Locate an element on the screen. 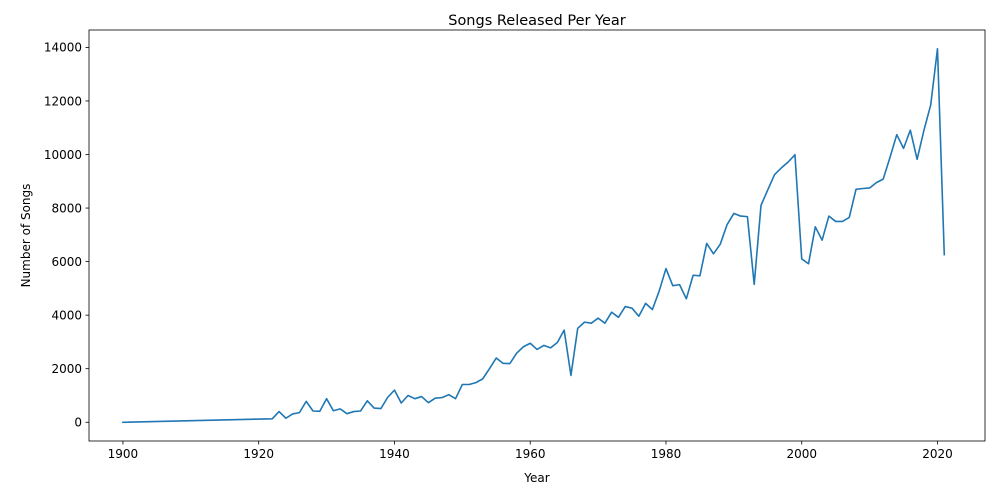 This screenshot has height=500, width=1000. x-tick-label: 1900 is located at coordinates (123, 454).